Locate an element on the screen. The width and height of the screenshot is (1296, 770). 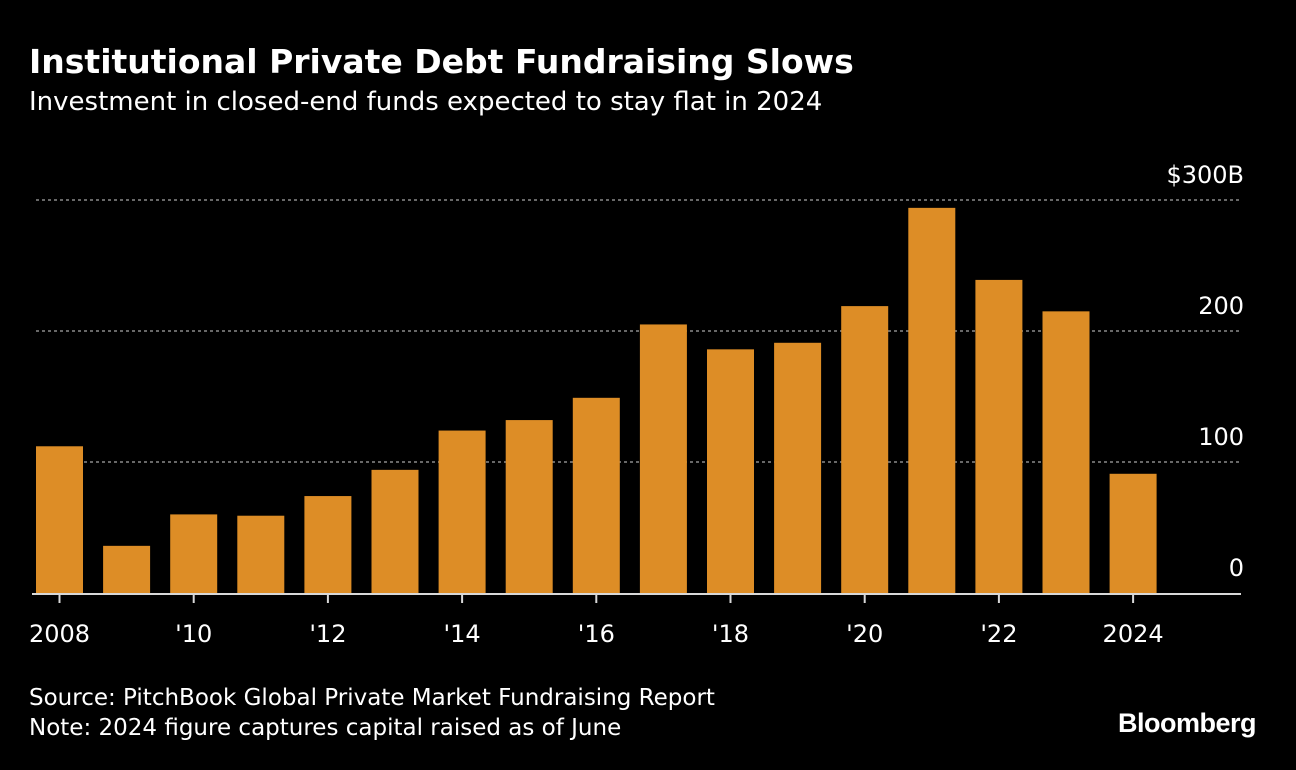
y-tick-label: $300B is located at coordinates (1205, 175).